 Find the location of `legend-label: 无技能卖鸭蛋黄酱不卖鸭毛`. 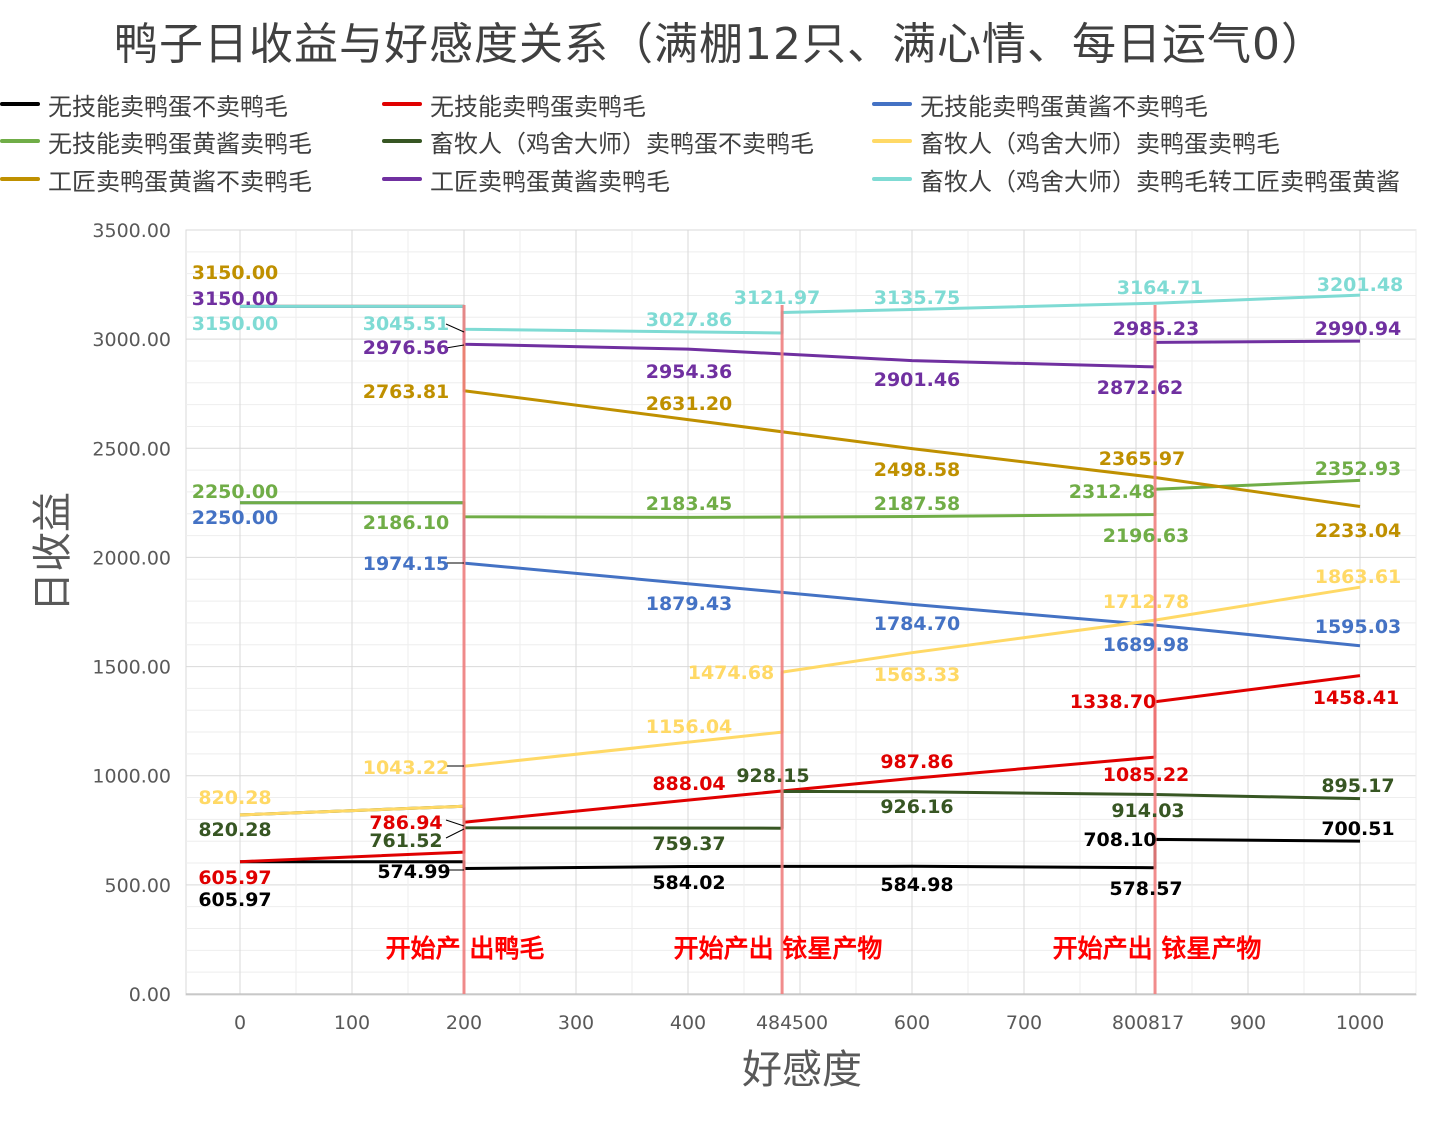

legend-label: 无技能卖鸭蛋黄酱不卖鸭毛 is located at coordinates (1064, 106).